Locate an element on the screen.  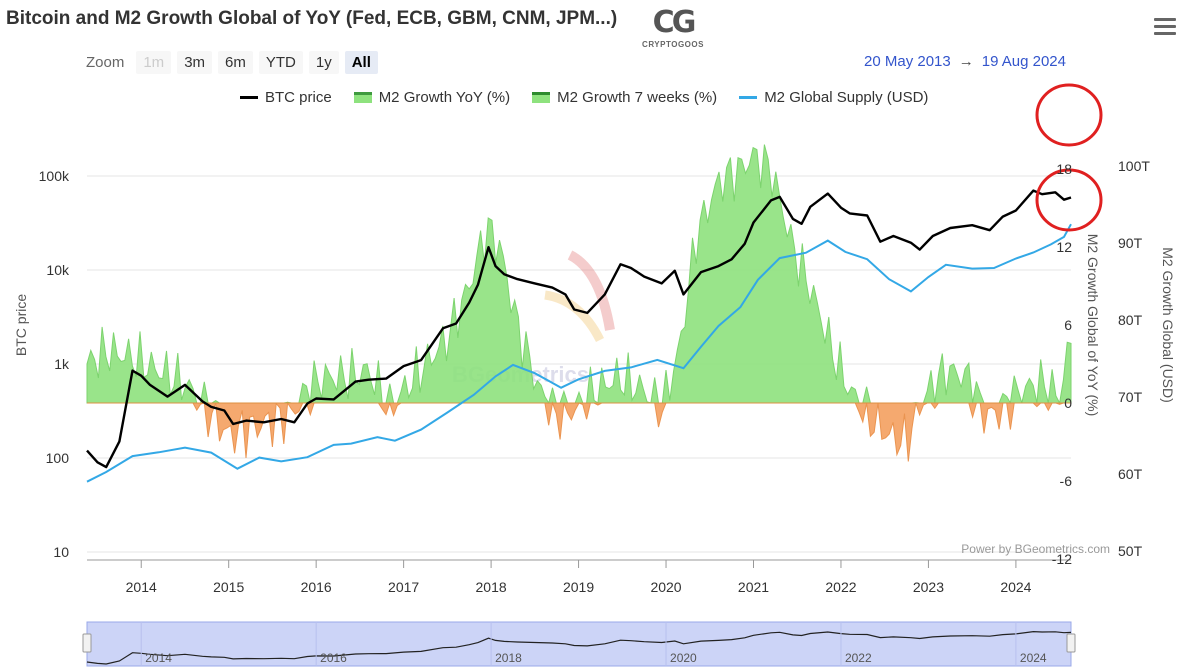
x-axis-tick-label: 2017 is located at coordinates (403, 587).